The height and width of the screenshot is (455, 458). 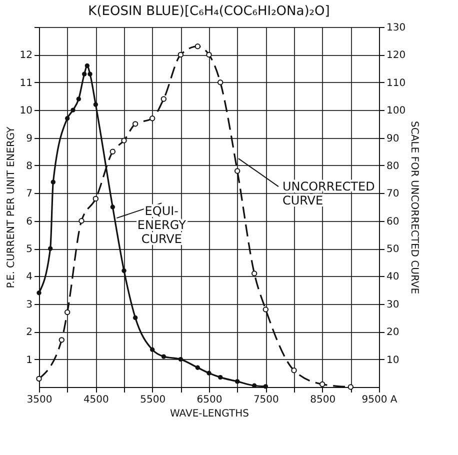 What do you see at coordinates (29, 360) in the screenshot?
I see `y-tick-label: 1` at bounding box center [29, 360].